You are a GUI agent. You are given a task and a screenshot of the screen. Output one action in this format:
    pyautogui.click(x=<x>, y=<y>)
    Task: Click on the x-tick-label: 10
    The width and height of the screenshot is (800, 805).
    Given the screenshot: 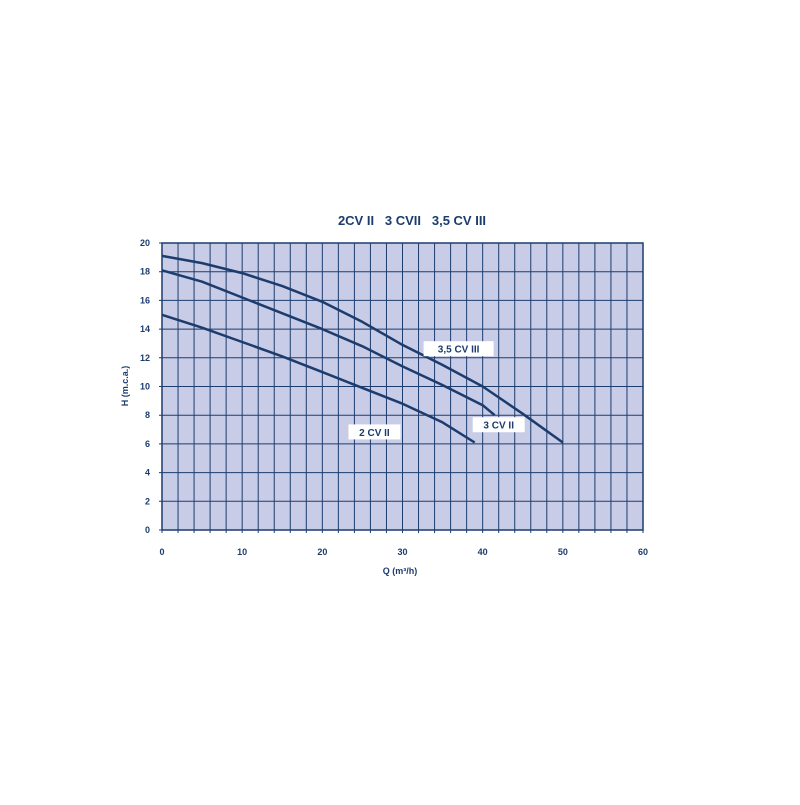 What is the action you would take?
    pyautogui.click(x=242, y=552)
    